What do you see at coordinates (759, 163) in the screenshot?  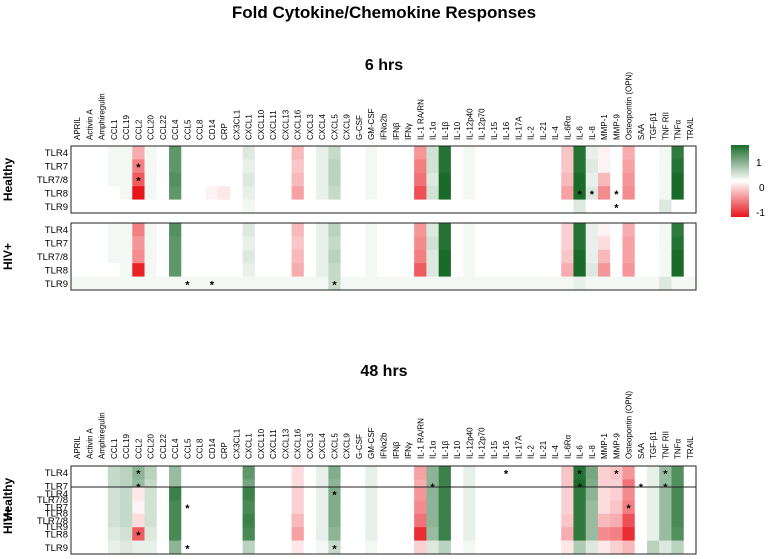 I see `legend-tick-max: 1` at bounding box center [759, 163].